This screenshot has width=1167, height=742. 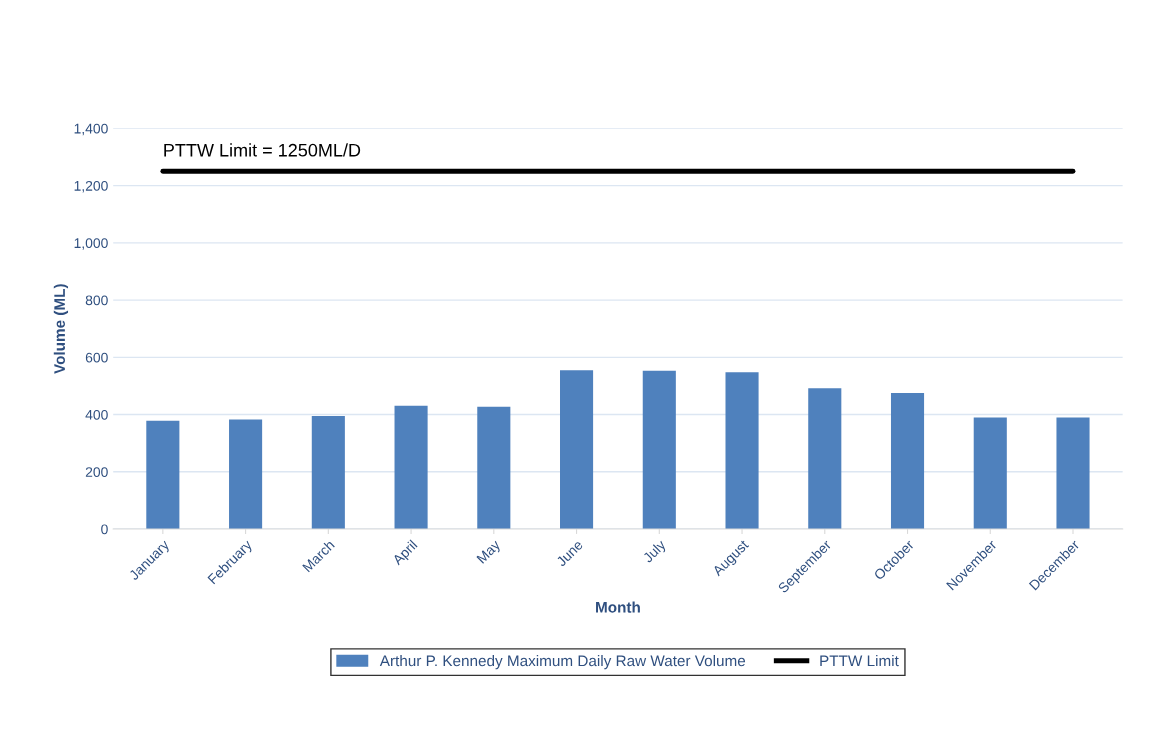 What do you see at coordinates (655, 552) in the screenshot?
I see `x-tick-label: July` at bounding box center [655, 552].